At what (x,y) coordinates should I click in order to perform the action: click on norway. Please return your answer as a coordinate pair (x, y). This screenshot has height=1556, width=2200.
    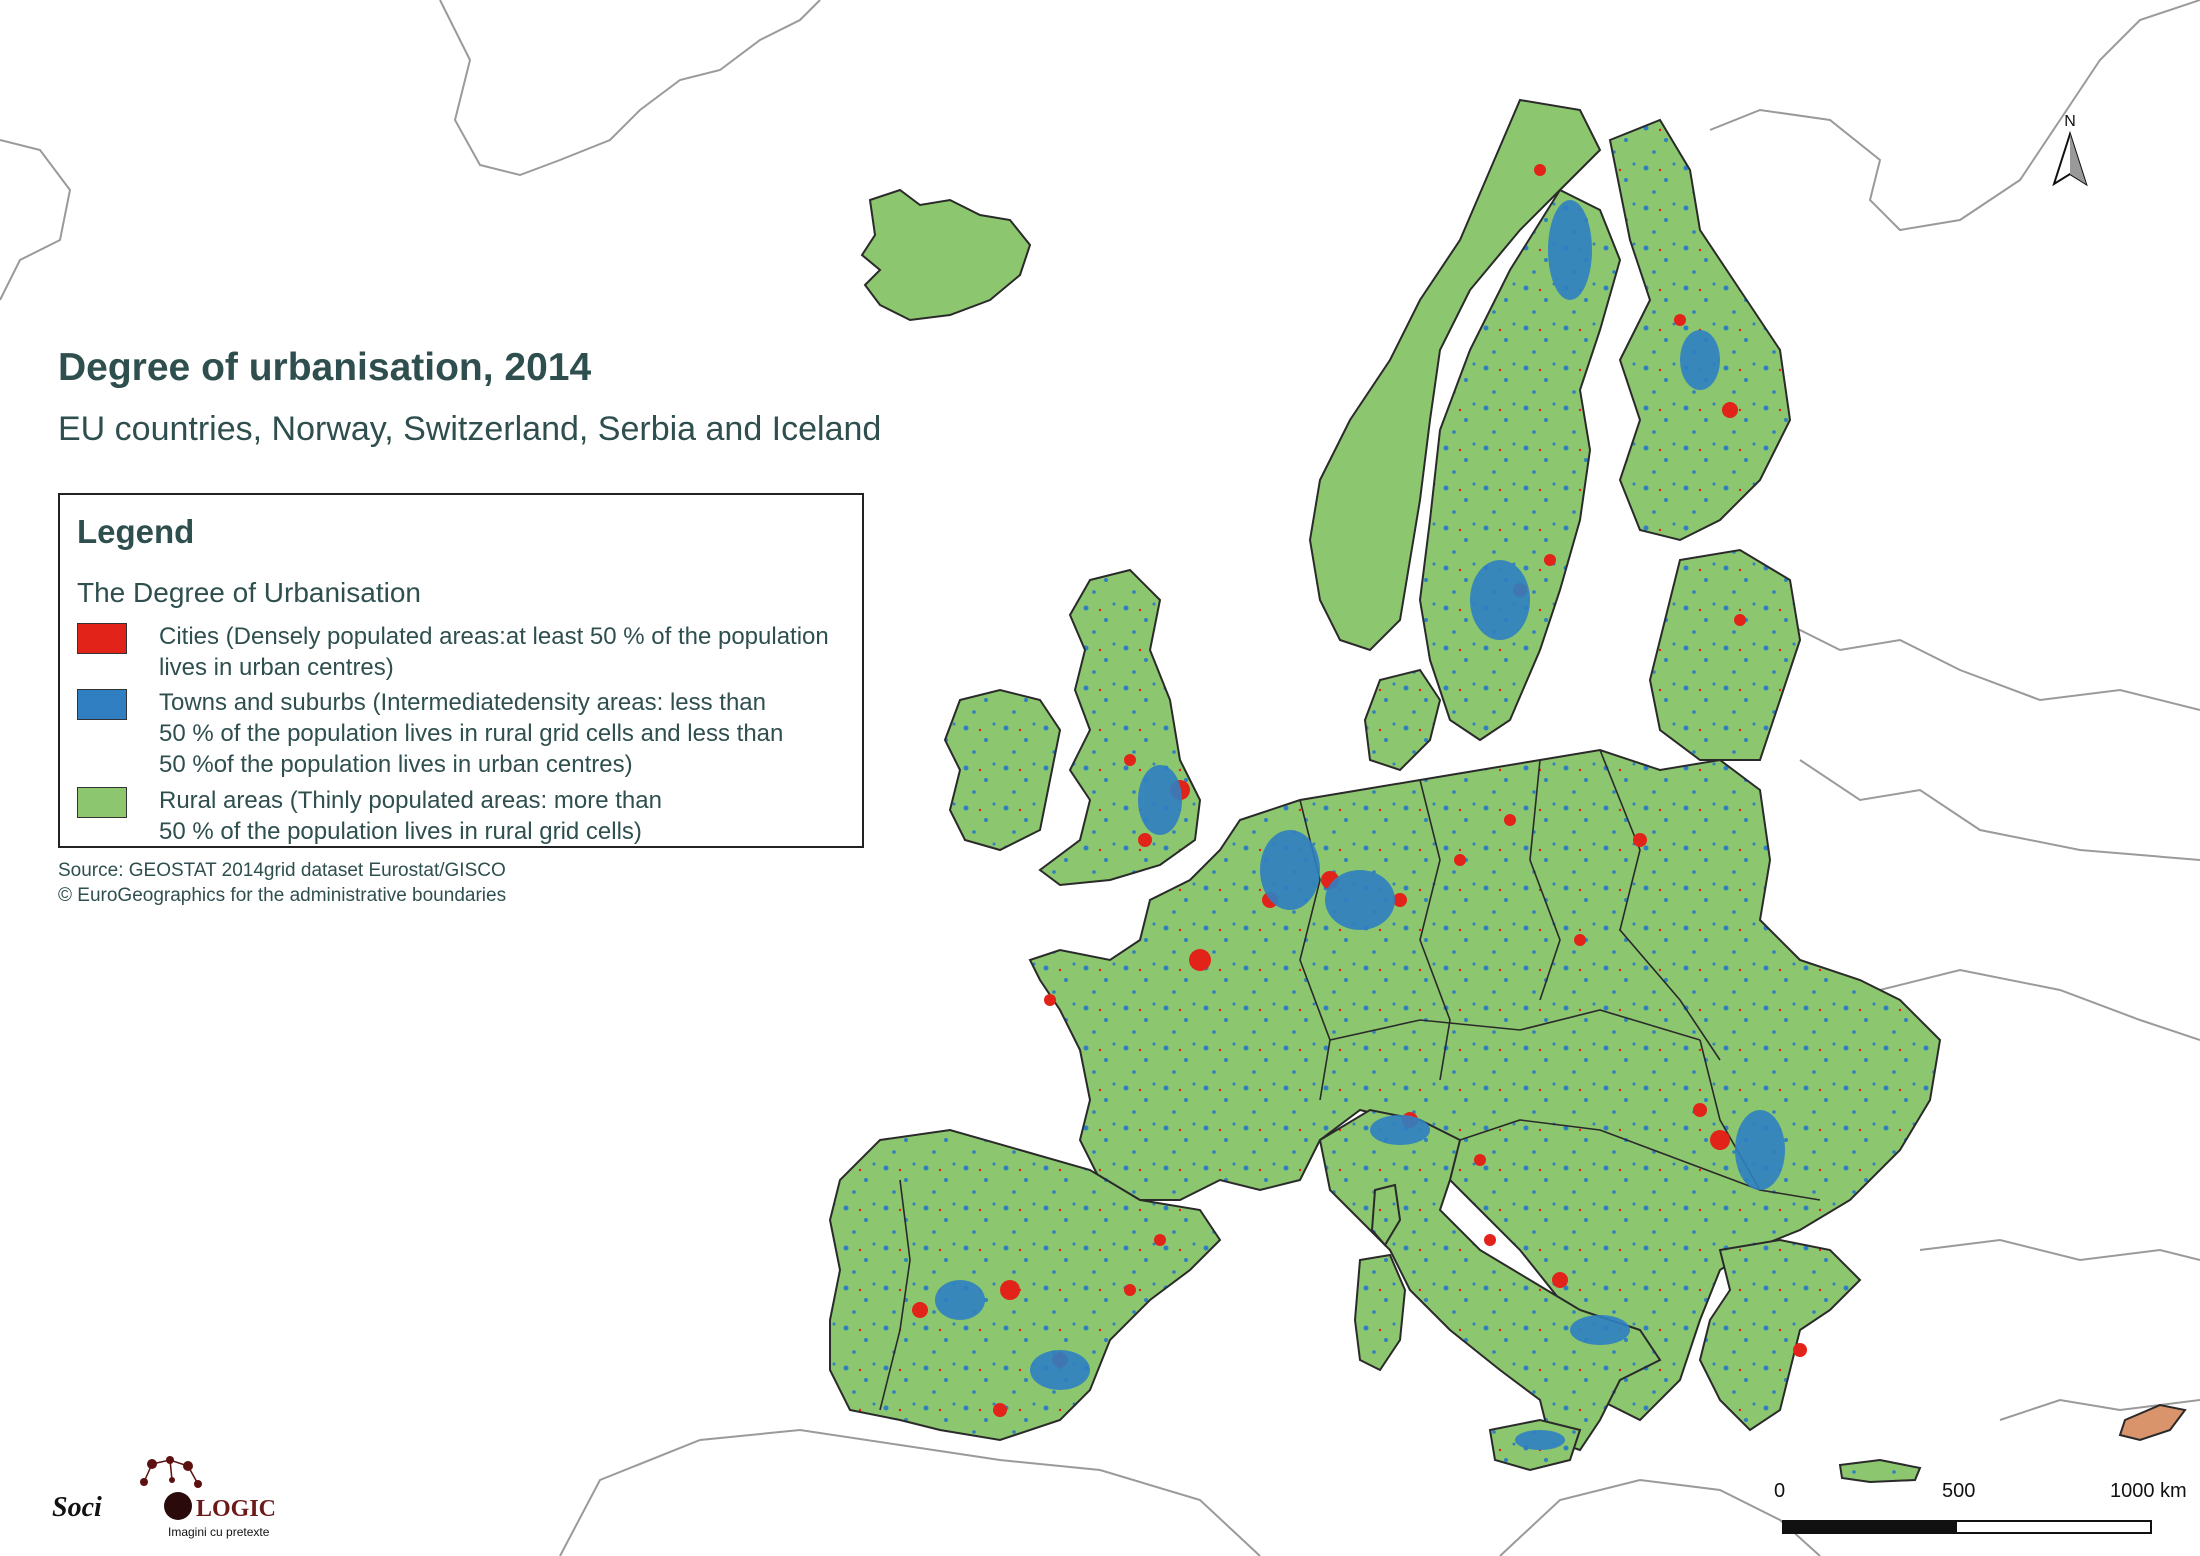
    Looking at the image, I should click on (1455, 375).